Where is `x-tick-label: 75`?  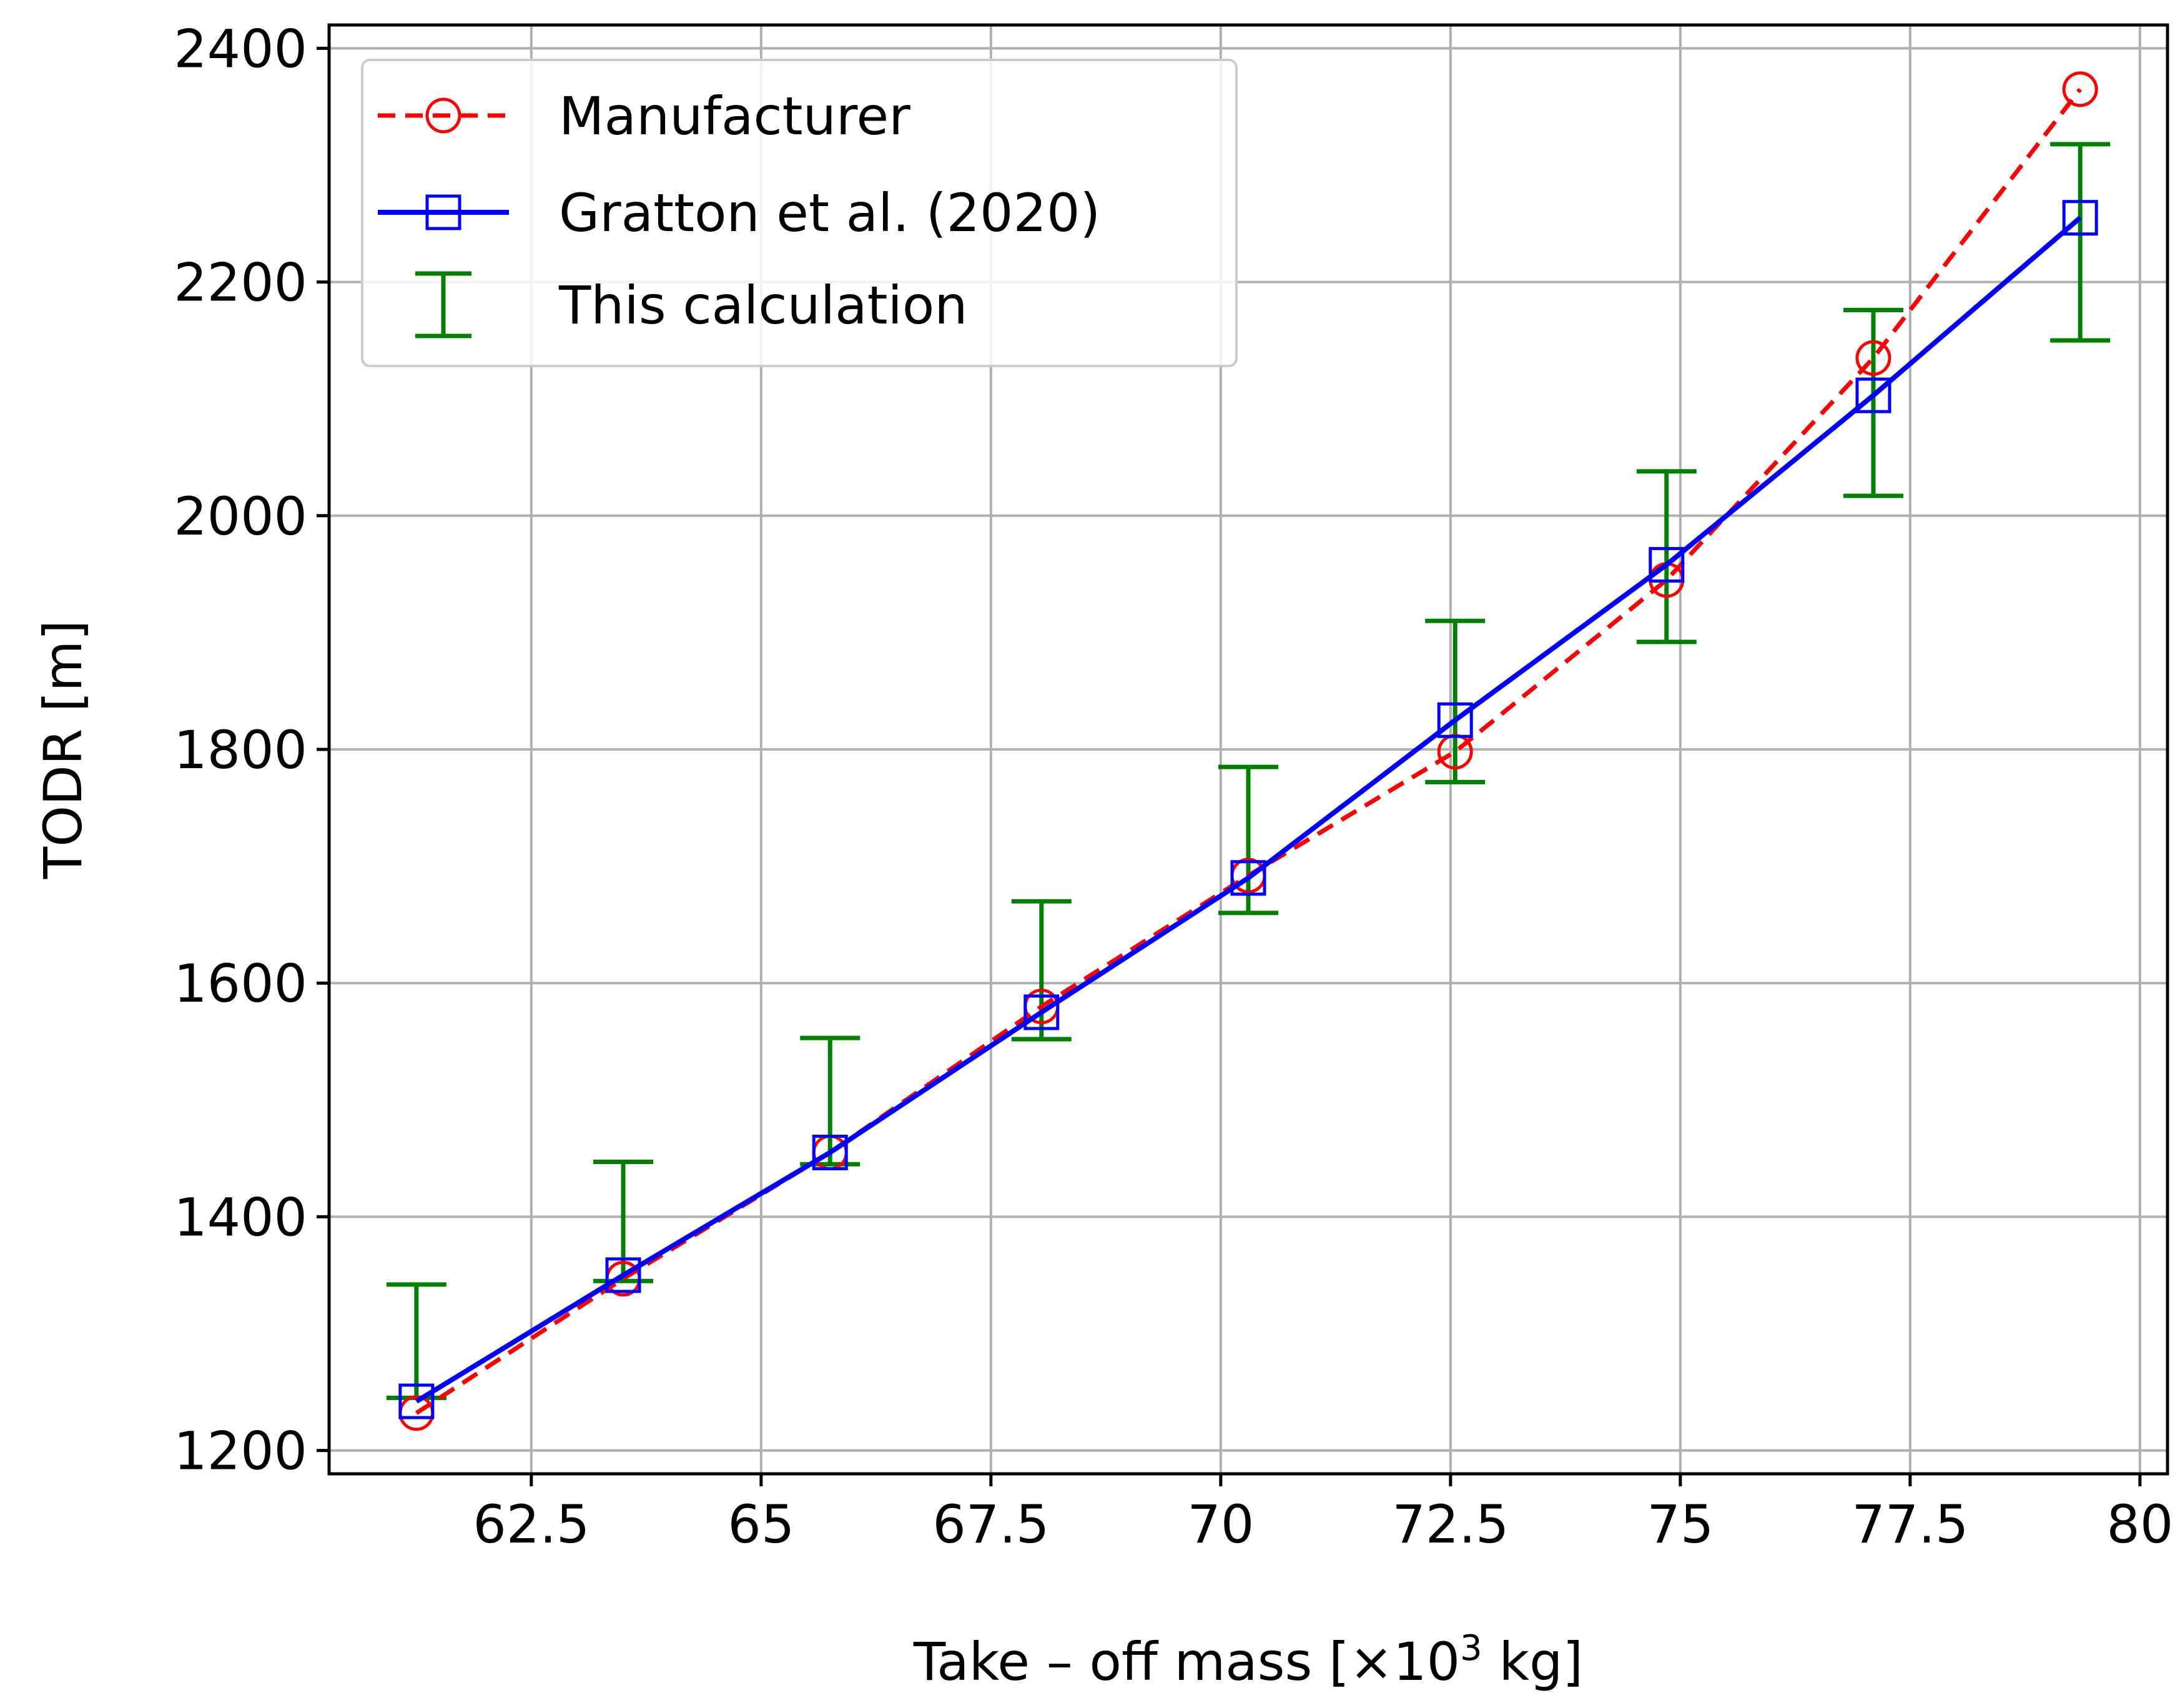 x-tick-label: 75 is located at coordinates (1680, 1524).